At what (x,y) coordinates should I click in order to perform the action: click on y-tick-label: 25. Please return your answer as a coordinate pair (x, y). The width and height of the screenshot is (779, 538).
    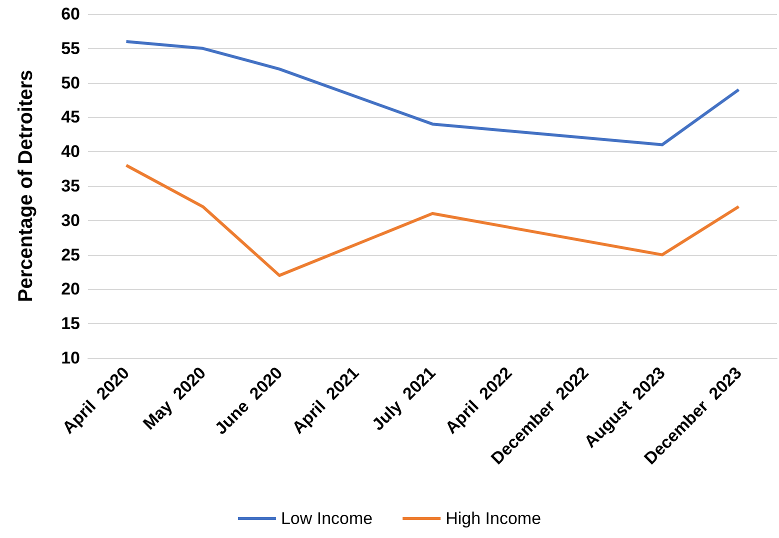
    Looking at the image, I should click on (70, 254).